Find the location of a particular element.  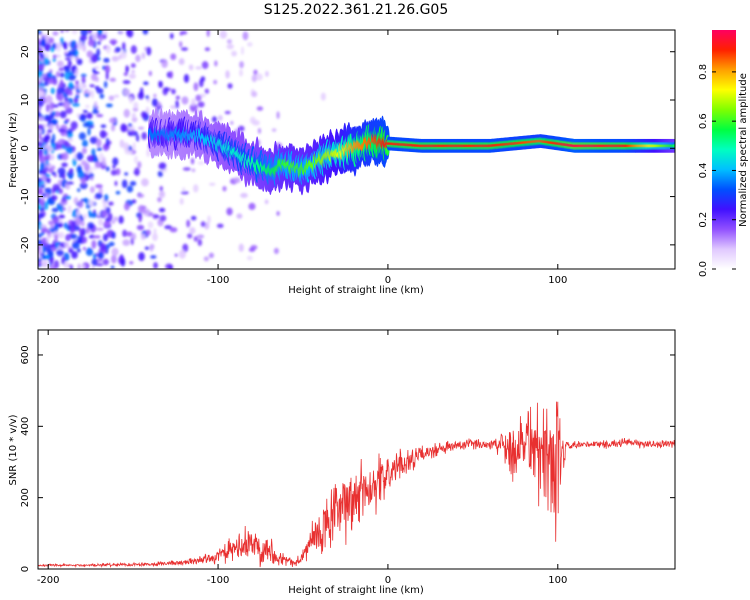

spectrogram-x-tick-label: 0 is located at coordinates (388, 280).